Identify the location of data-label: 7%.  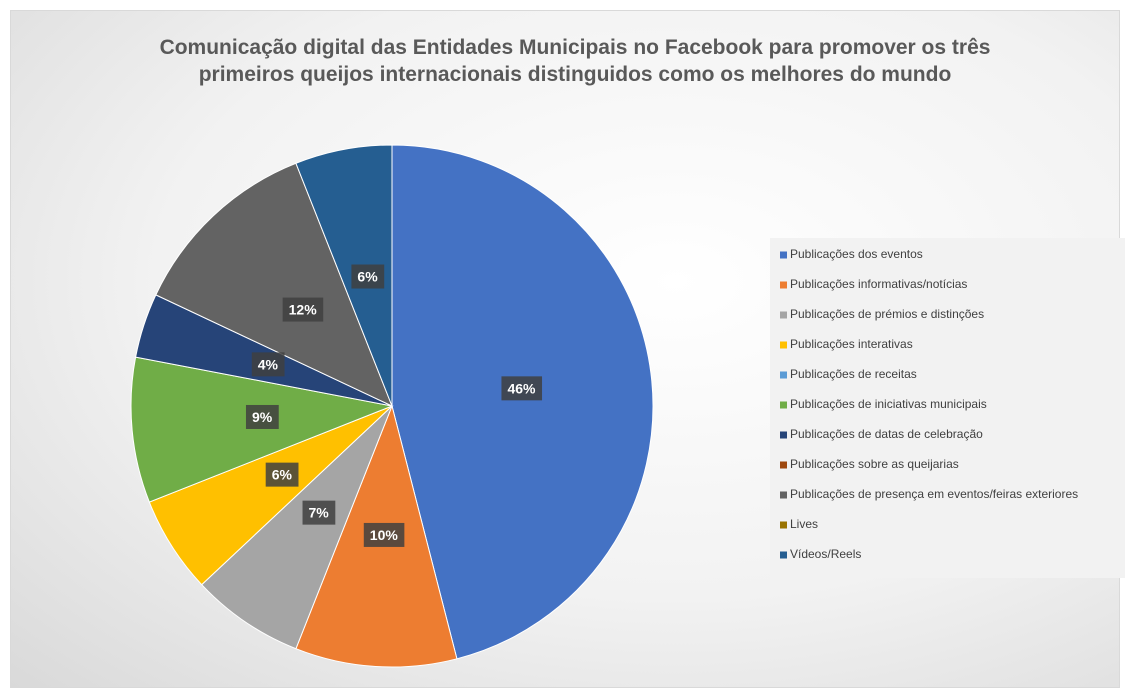
(319, 513).